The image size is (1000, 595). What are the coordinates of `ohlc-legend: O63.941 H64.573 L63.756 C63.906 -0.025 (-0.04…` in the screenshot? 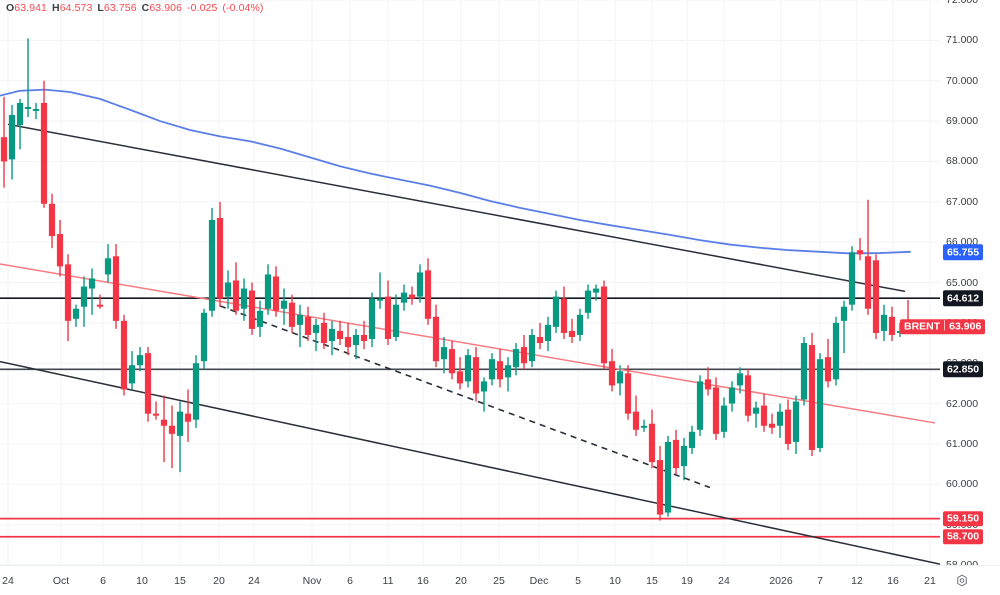 It's located at (134, 8).